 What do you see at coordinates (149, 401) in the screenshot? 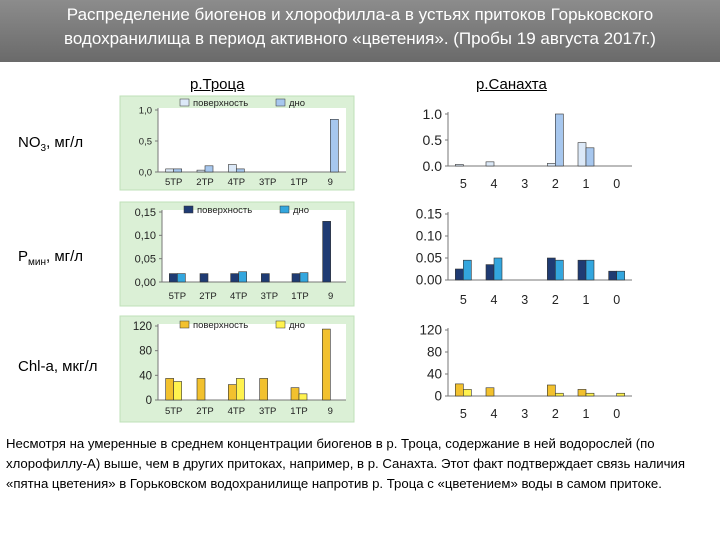
I see `y-tick-label: 0` at bounding box center [149, 401].